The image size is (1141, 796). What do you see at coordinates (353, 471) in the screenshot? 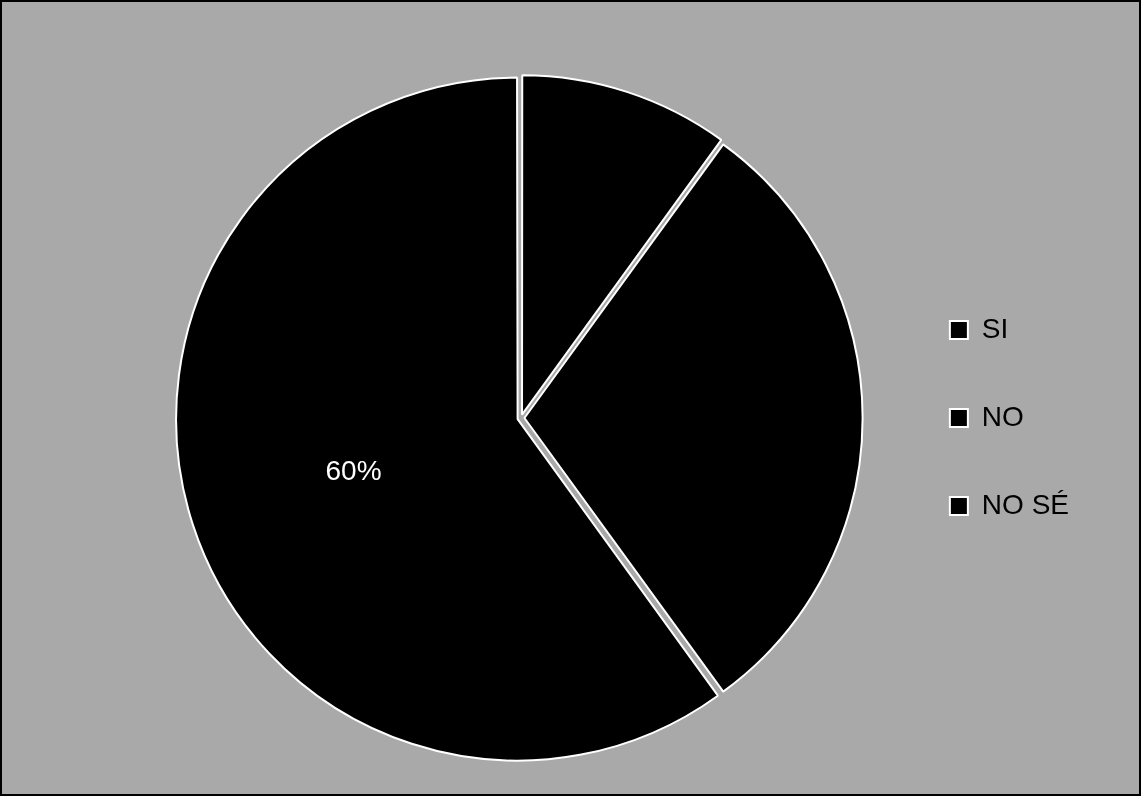
I see `data-label: 60%` at bounding box center [353, 471].